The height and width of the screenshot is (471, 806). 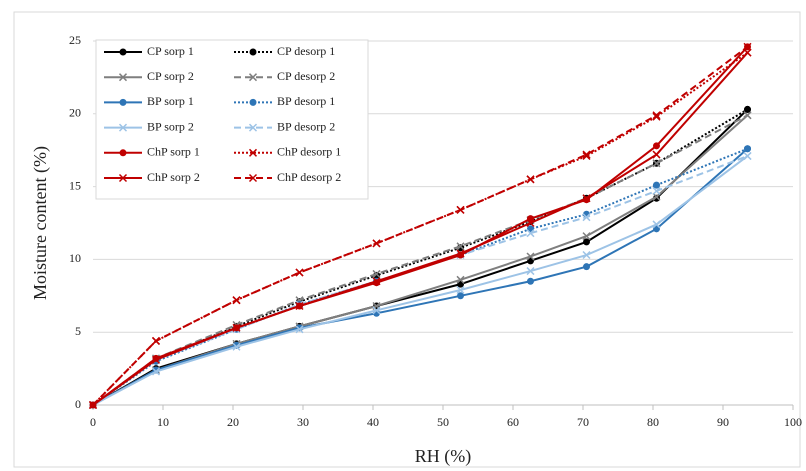 I want to click on legend-label: BP desorp 1, so click(x=306, y=101).